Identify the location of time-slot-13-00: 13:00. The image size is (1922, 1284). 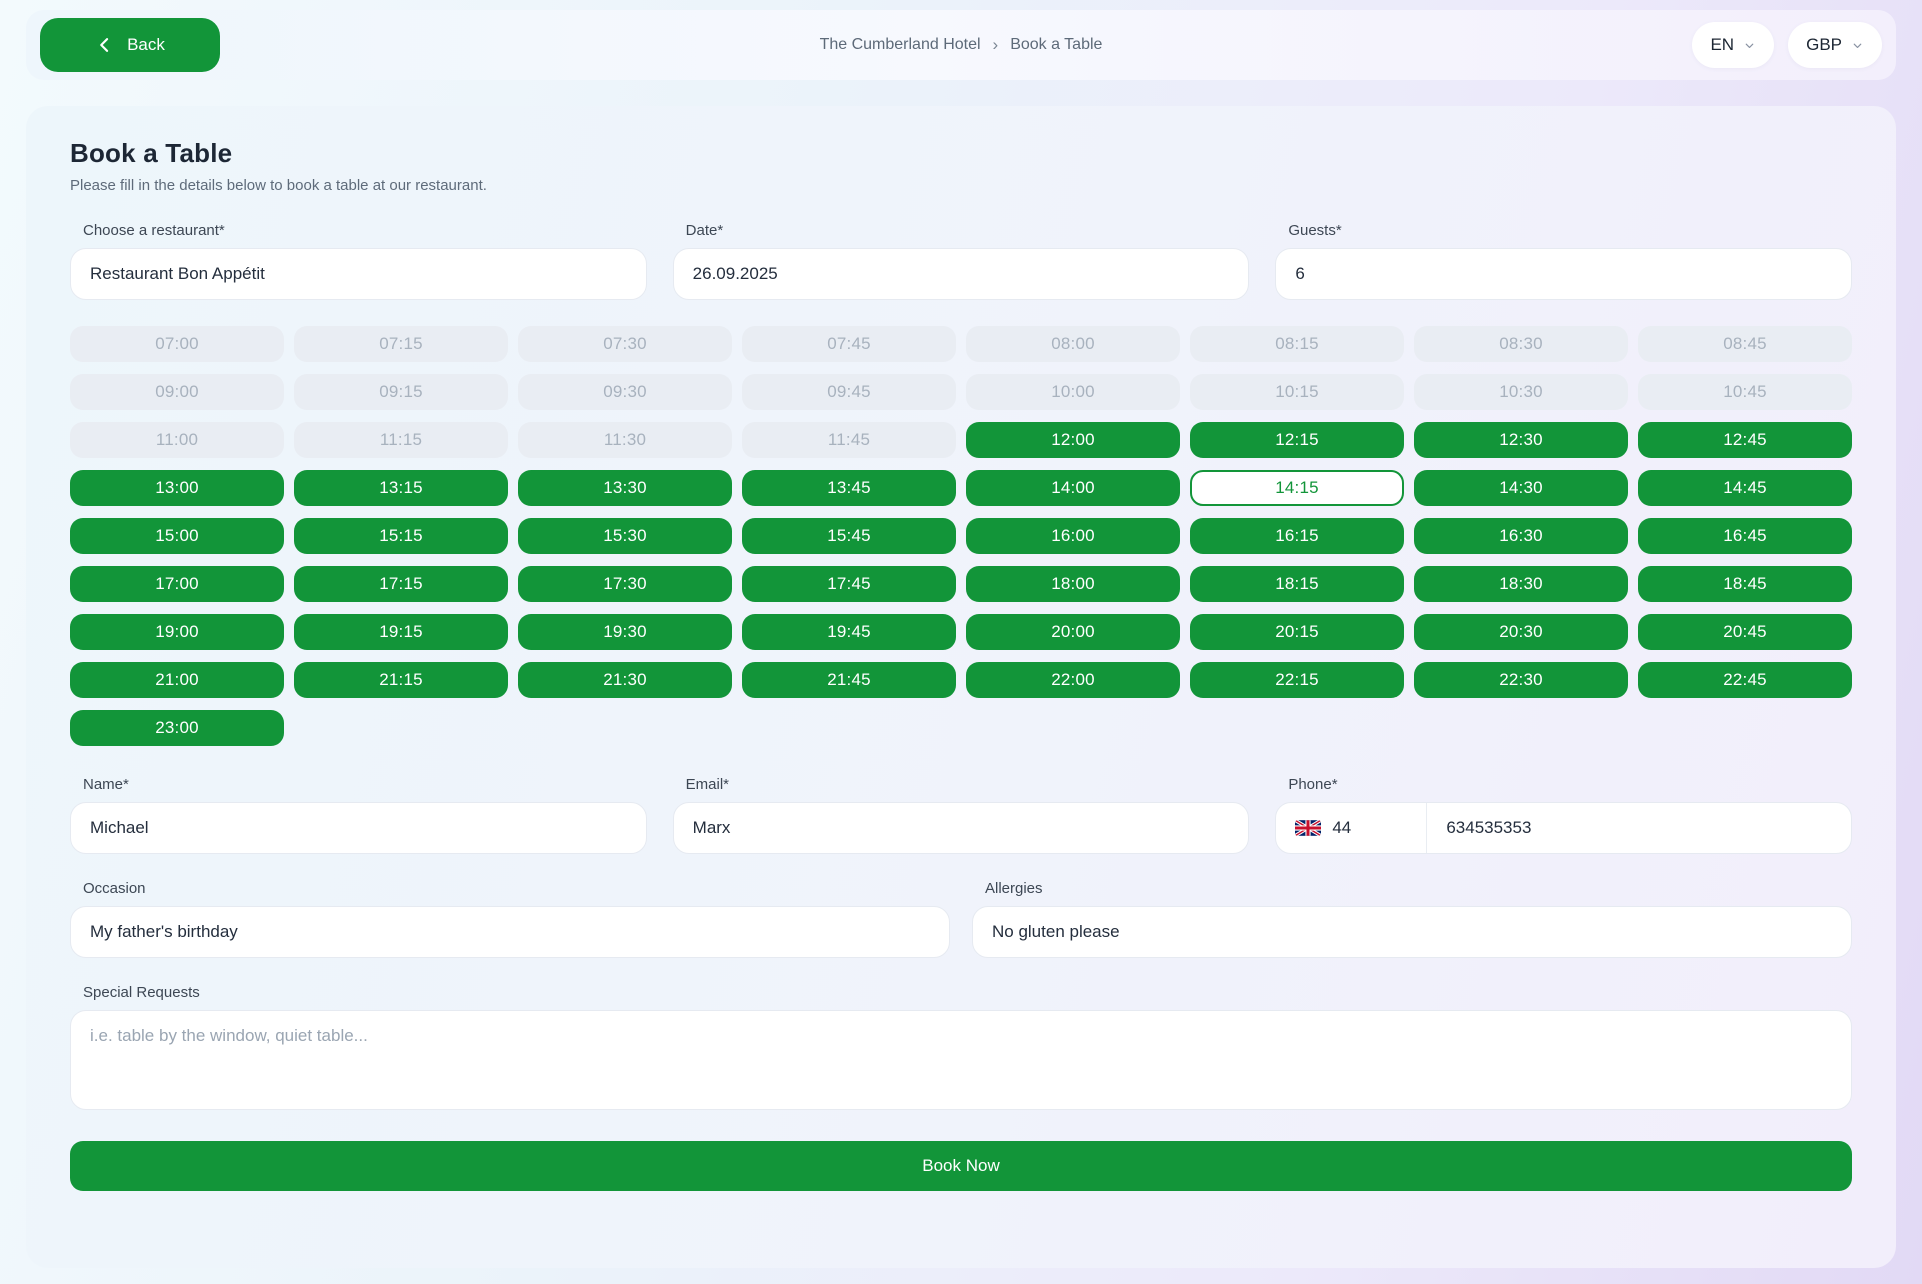
(177, 488).